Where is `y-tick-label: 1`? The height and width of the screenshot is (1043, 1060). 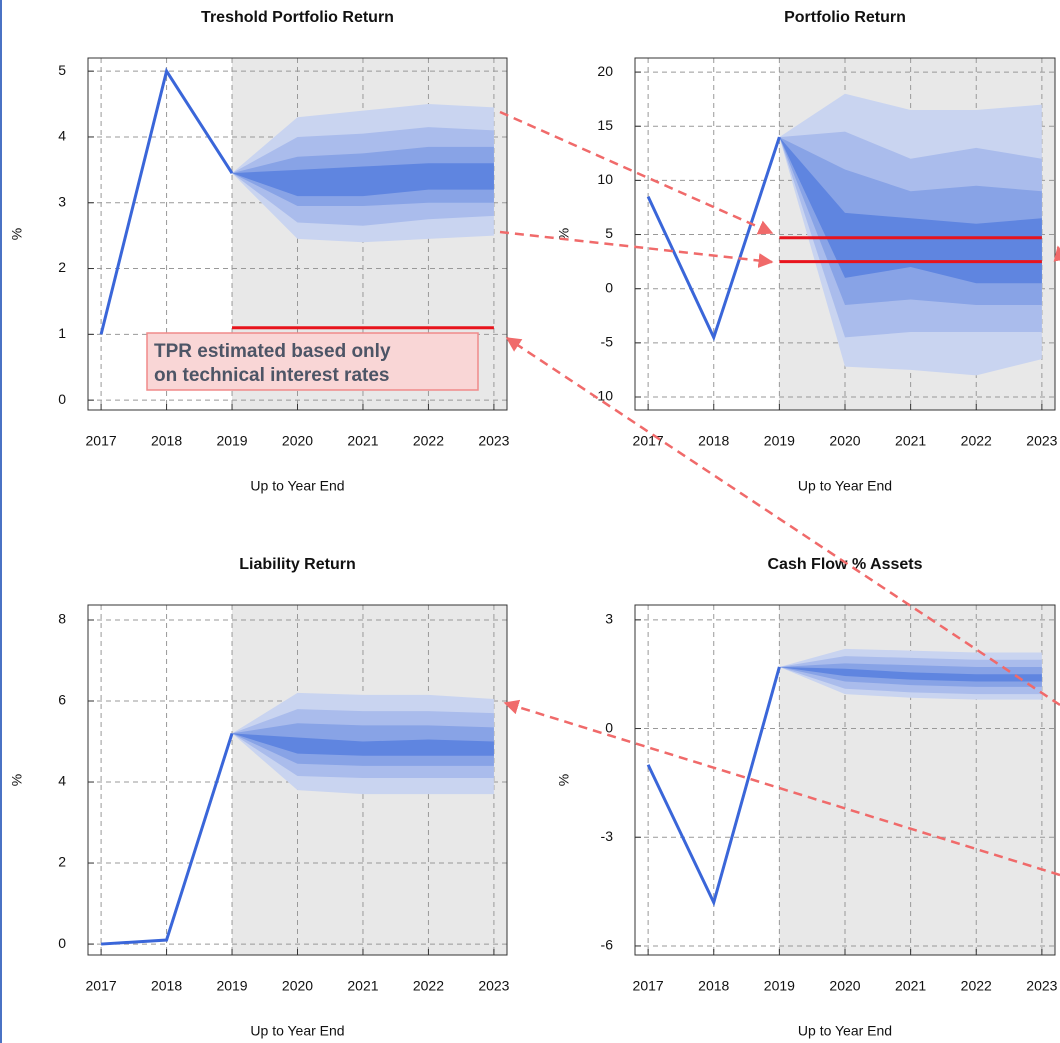
y-tick-label: 1 is located at coordinates (62, 333).